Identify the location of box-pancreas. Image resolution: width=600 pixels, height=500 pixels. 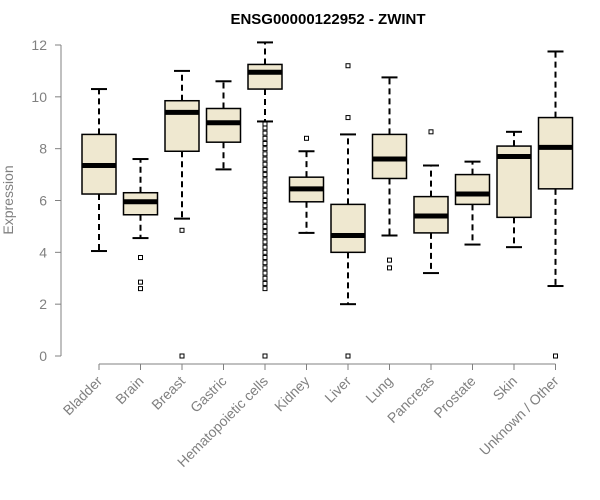
(431, 202).